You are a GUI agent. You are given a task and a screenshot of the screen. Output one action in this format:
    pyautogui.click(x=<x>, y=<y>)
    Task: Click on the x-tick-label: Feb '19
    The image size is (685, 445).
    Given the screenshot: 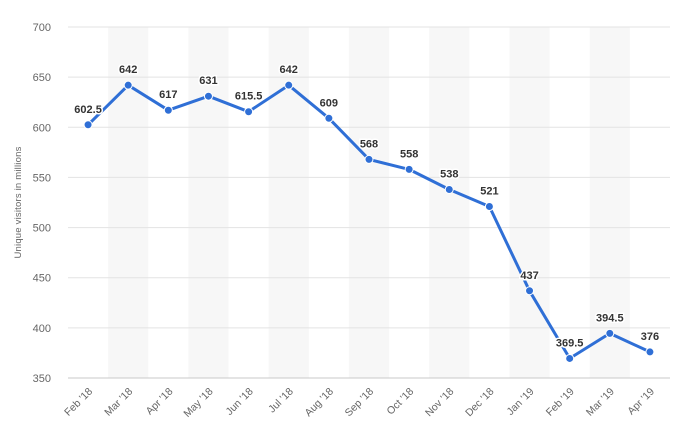 What is the action you would take?
    pyautogui.click(x=560, y=402)
    